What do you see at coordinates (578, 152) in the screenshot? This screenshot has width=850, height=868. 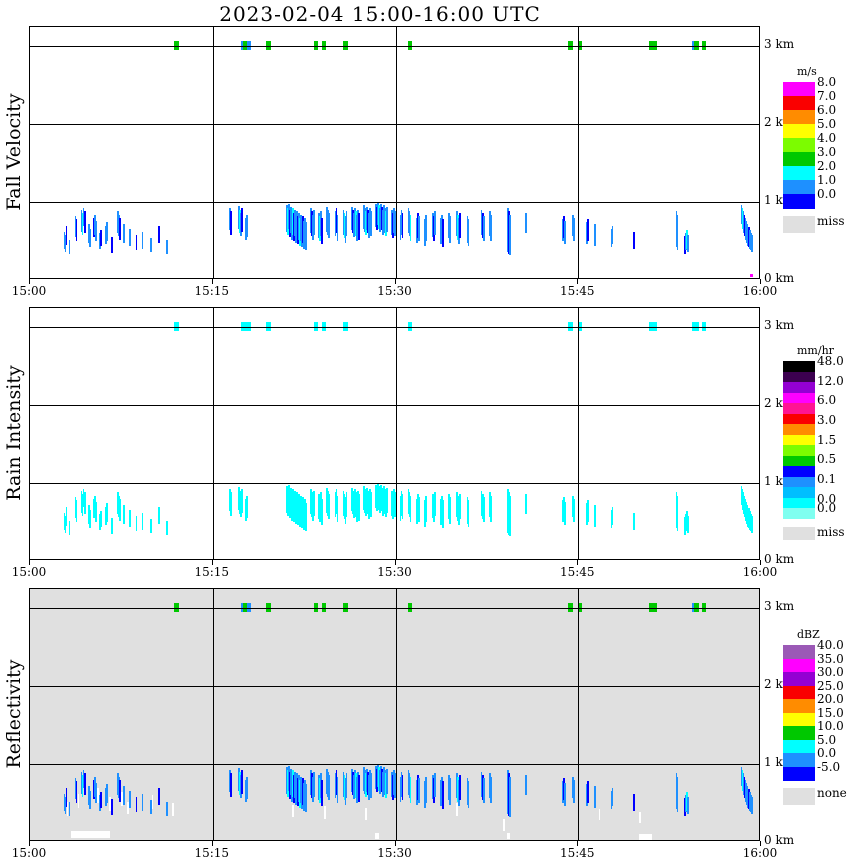 I see `gridline-vertical` at bounding box center [578, 152].